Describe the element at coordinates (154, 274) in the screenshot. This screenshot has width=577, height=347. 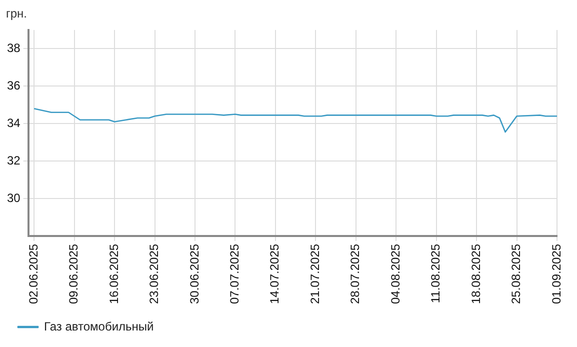
I see `x-tick-label: 23.06.2025` at that location.